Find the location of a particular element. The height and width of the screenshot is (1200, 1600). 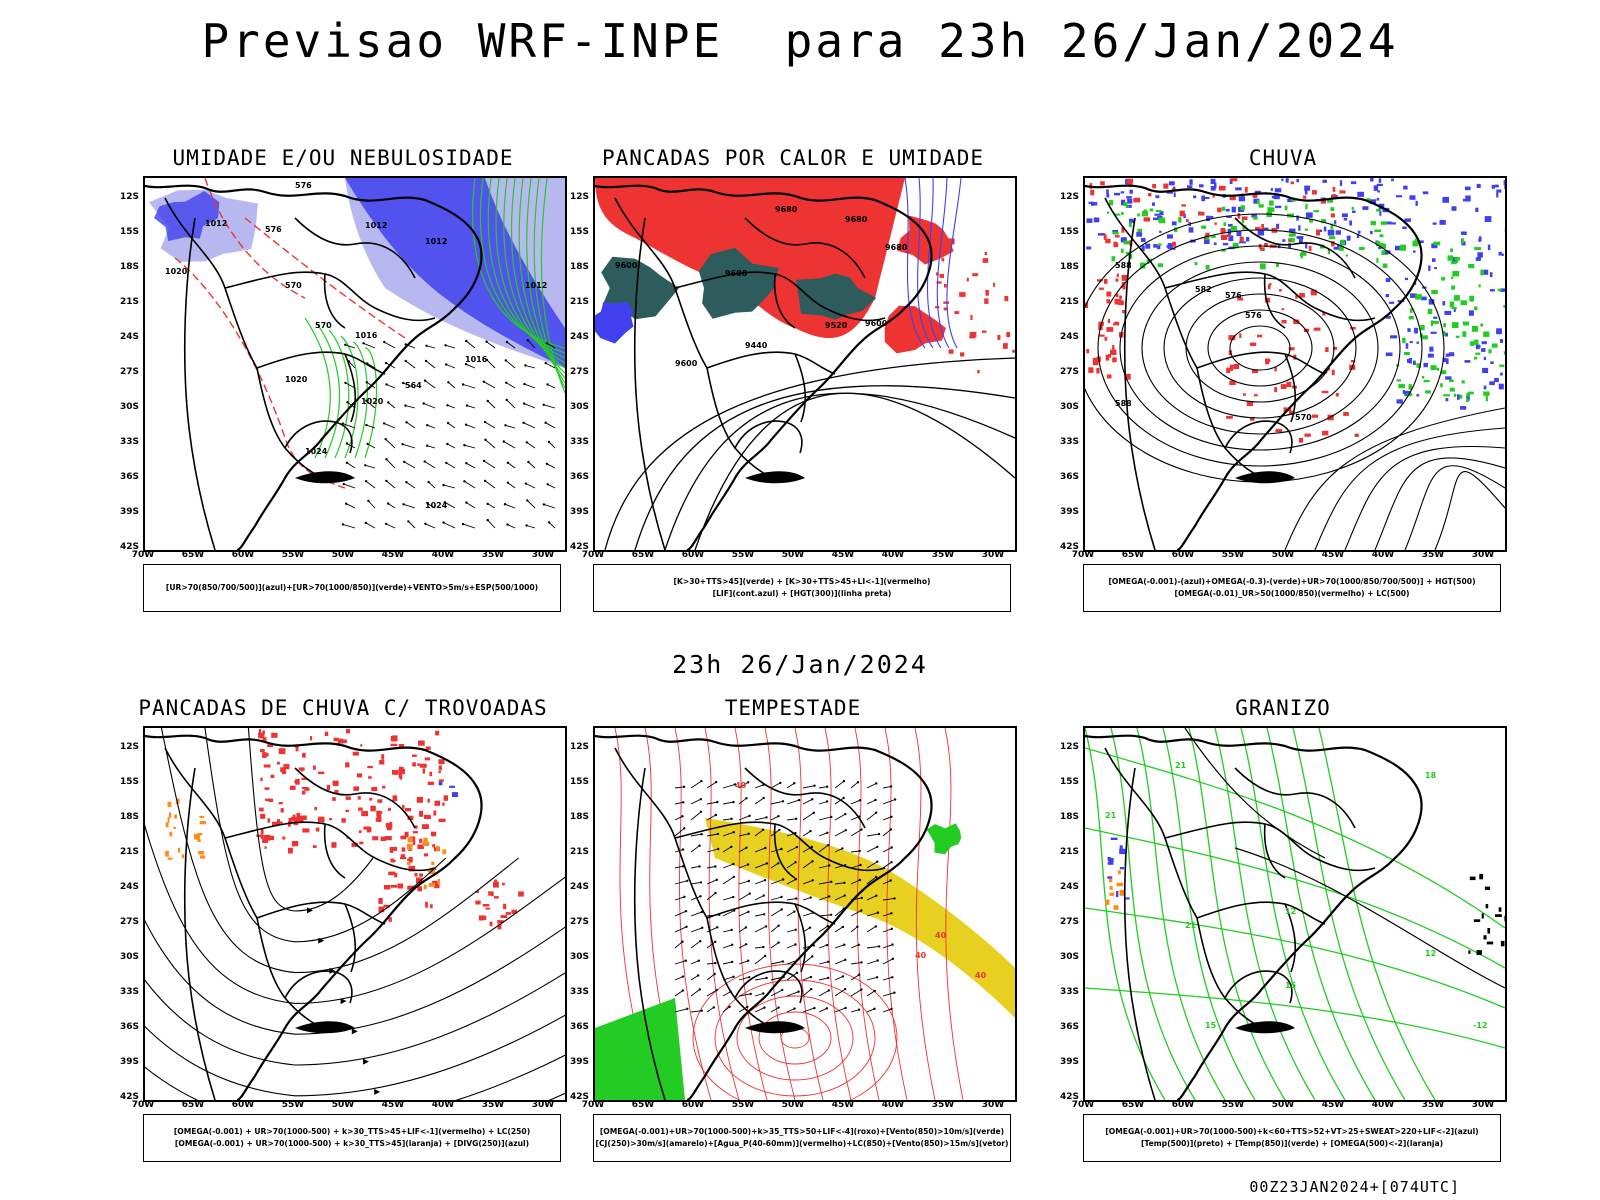

longitude-axis: 70W 65W 60W 55W 50W 45W 40W 35W 30W is located at coordinates (797, 556).